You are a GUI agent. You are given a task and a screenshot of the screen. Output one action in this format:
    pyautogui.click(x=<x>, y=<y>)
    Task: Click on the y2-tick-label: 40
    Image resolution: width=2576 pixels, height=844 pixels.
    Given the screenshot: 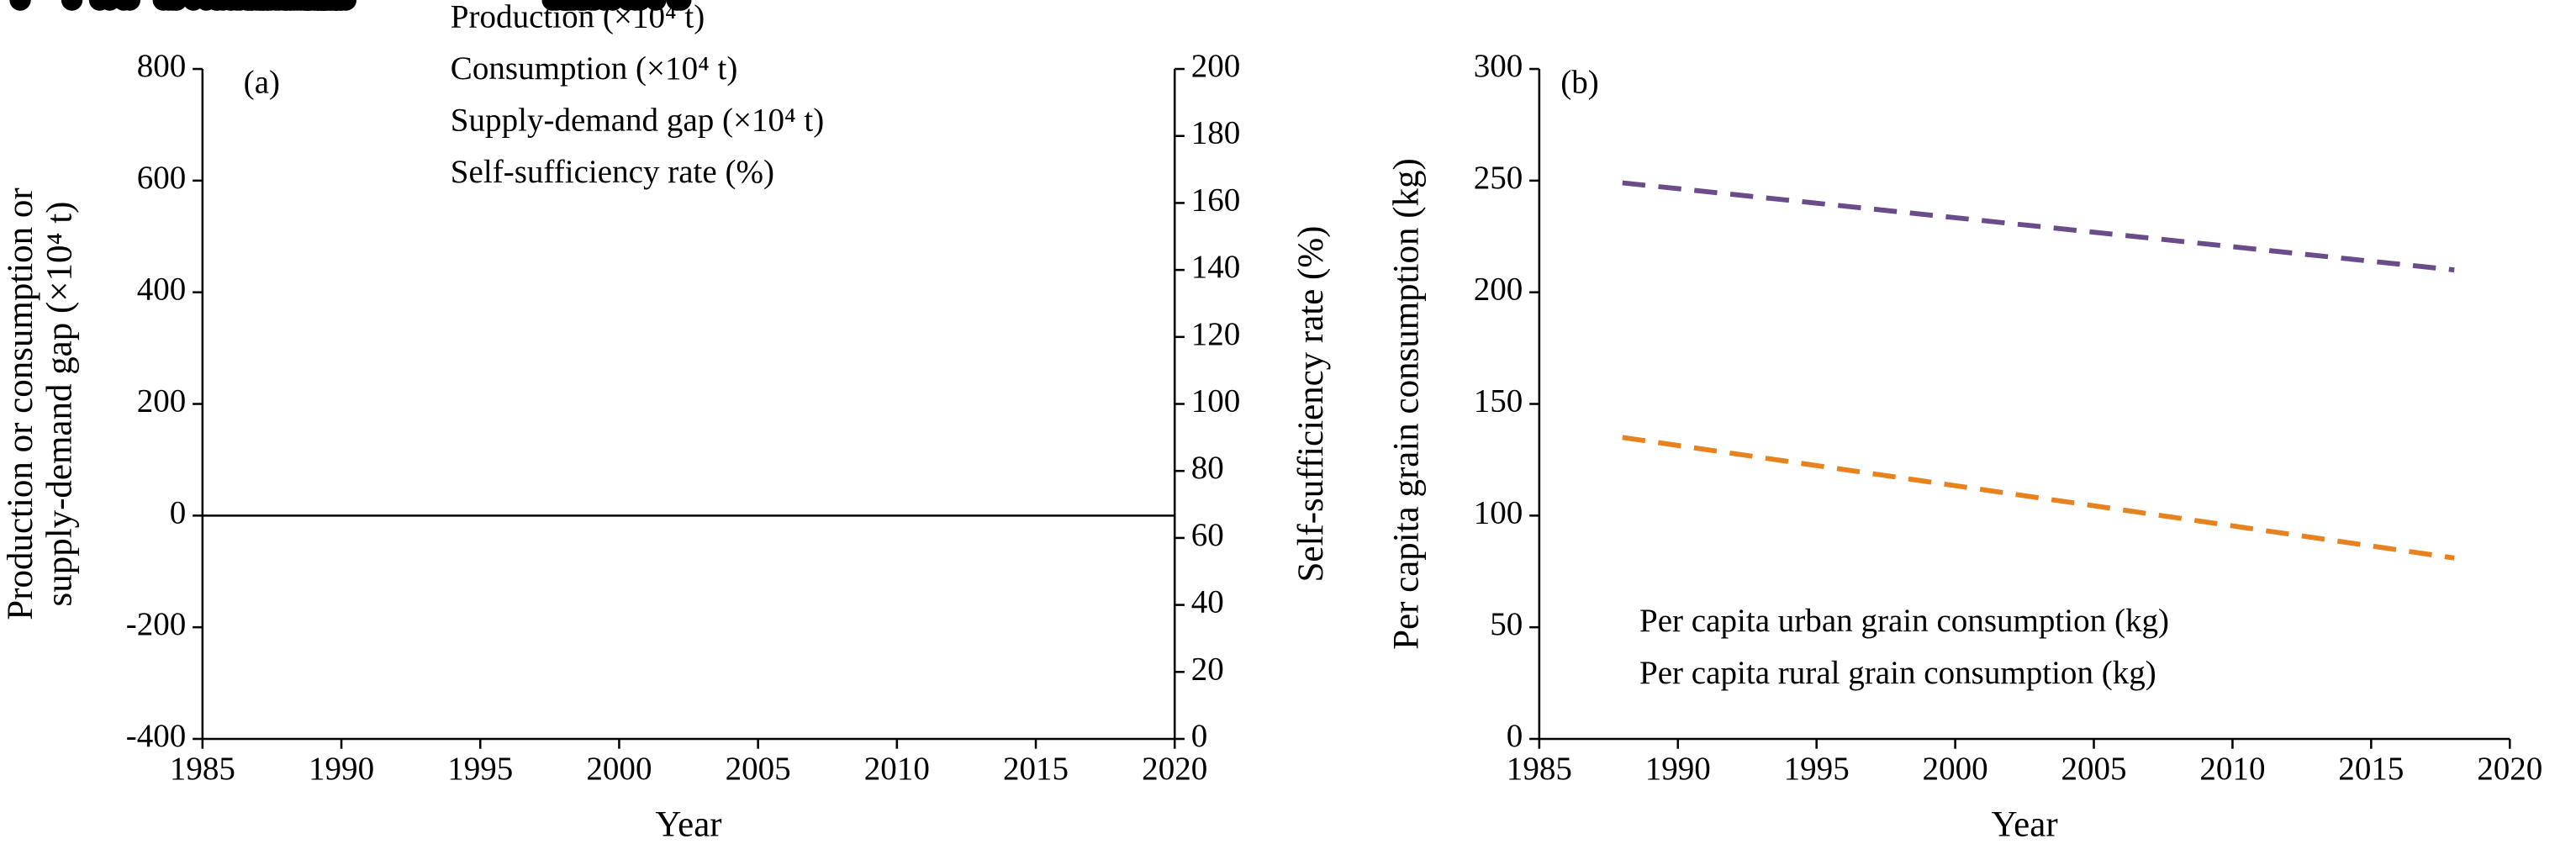 What is the action you would take?
    pyautogui.click(x=1207, y=602)
    